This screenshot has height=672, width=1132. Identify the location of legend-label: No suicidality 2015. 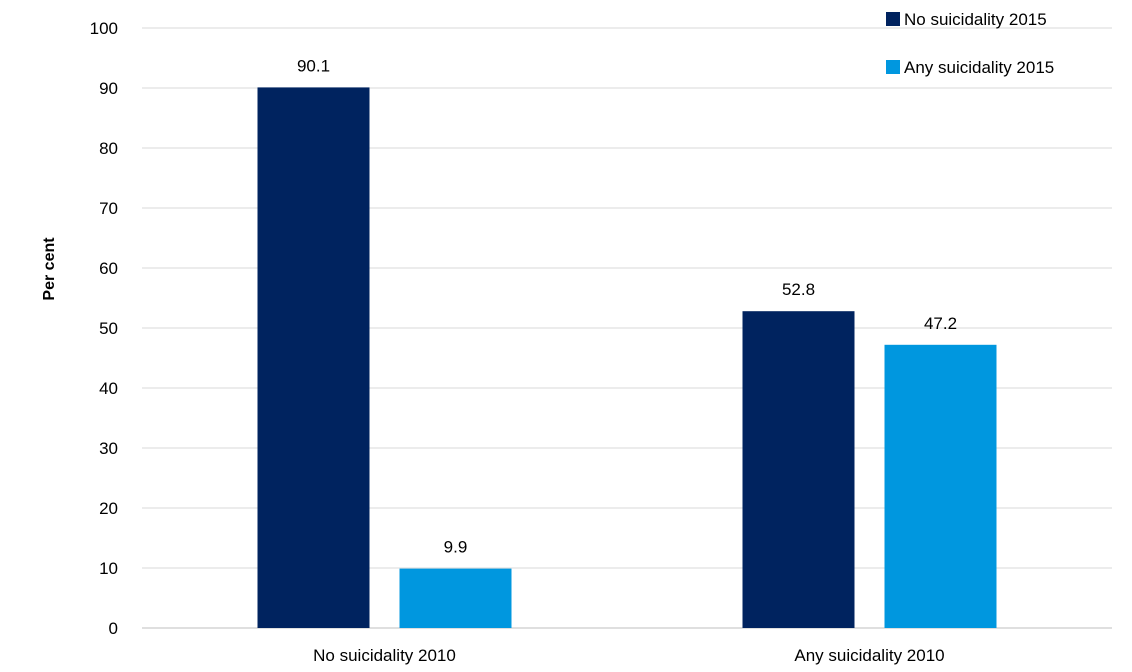
(975, 19).